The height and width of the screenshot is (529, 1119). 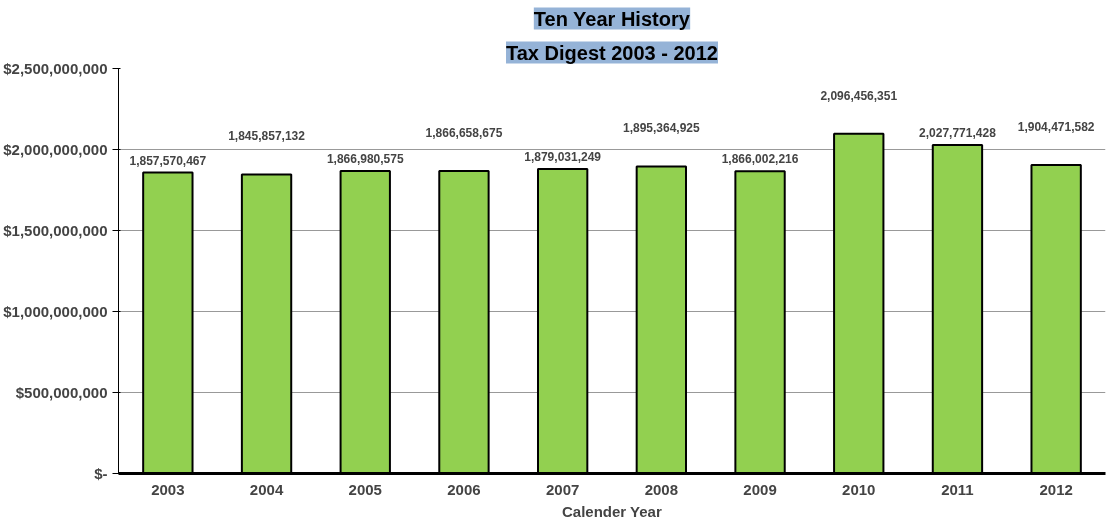 What do you see at coordinates (957, 489) in the screenshot?
I see `x-tick-label: 2011` at bounding box center [957, 489].